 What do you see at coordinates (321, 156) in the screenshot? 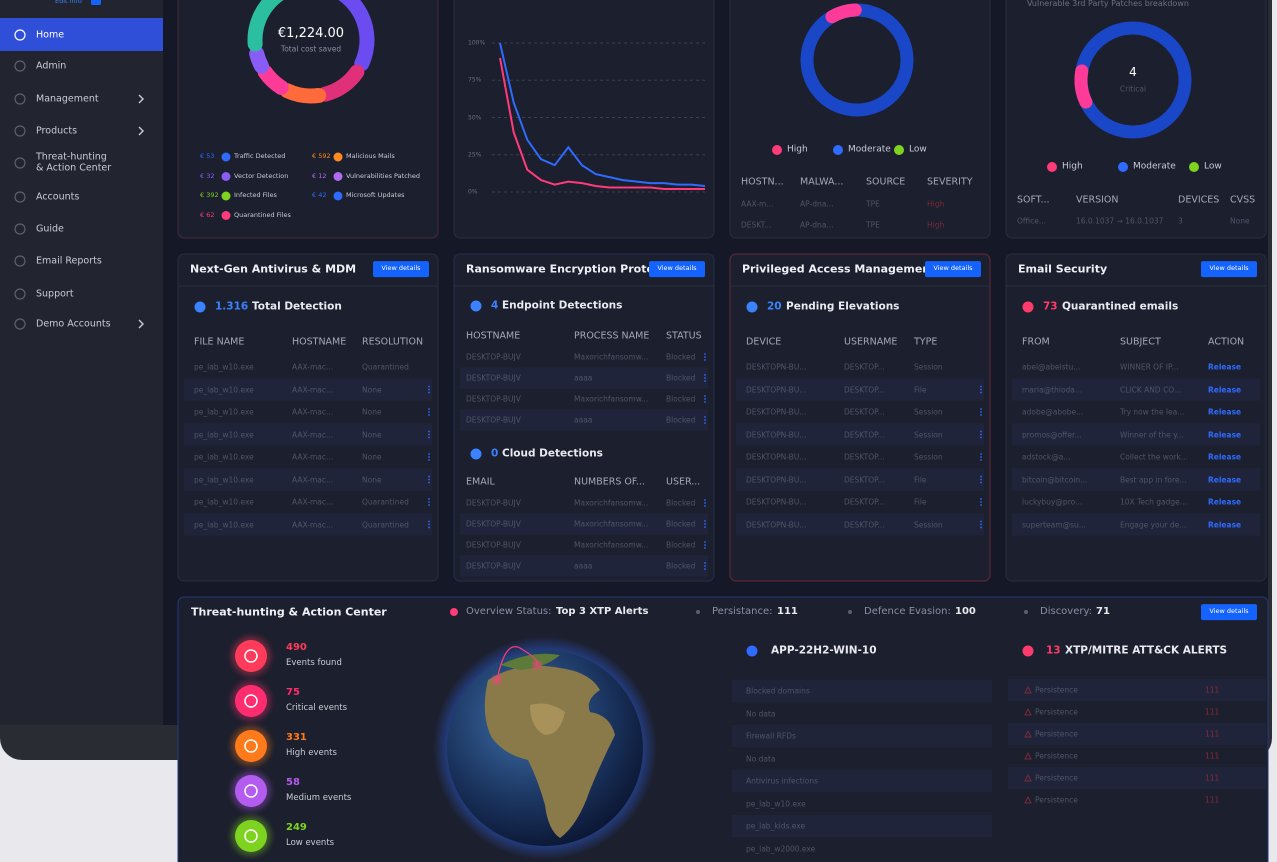
I see `legend-amount: € 592` at bounding box center [321, 156].